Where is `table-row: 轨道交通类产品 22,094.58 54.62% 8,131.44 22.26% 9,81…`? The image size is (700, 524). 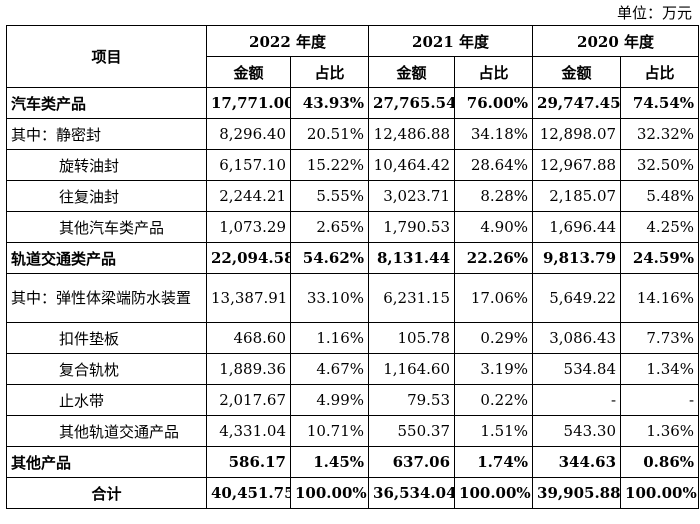
table-row: 轨道交通类产品 22,094.58 54.62% 8,131.44 22.26% 9,81… is located at coordinates (353, 258).